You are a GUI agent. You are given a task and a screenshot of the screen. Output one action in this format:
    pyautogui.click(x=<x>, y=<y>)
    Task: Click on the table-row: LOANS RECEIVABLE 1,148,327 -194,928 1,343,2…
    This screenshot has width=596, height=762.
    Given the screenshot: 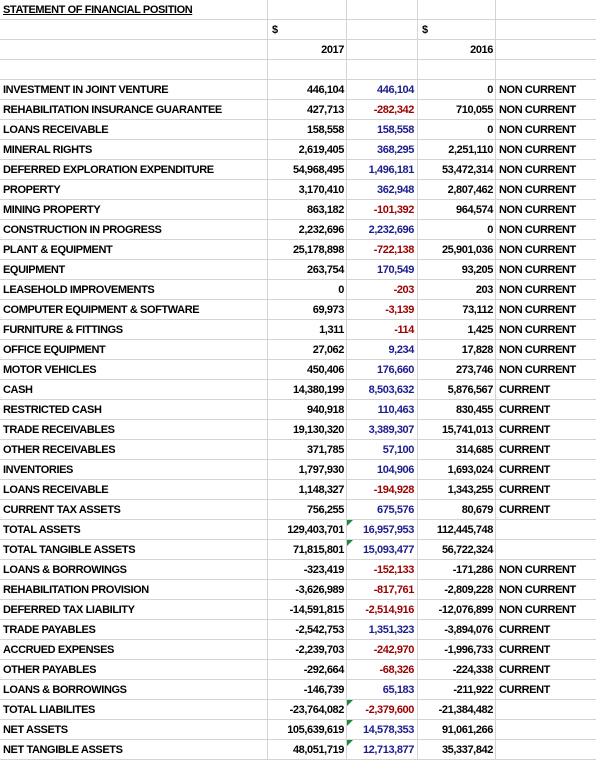 What is the action you would take?
    pyautogui.click(x=298, y=490)
    